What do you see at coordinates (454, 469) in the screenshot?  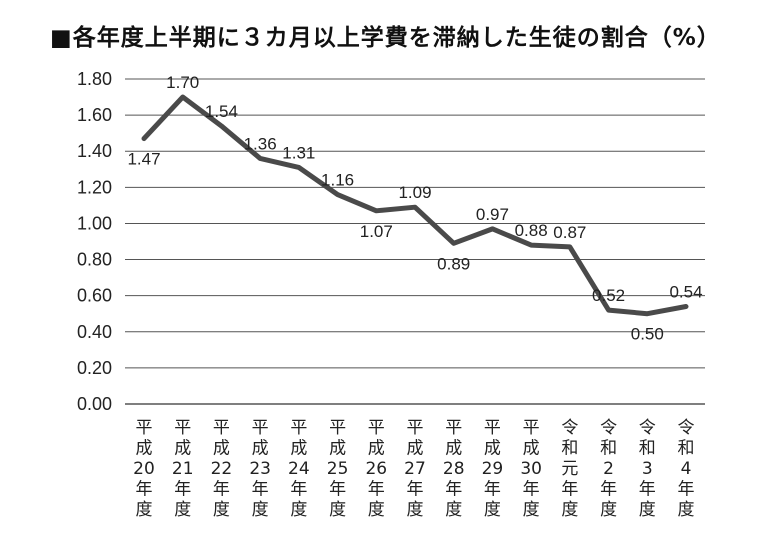 I see `x-tick-label: 平成 28 年度` at bounding box center [454, 469].